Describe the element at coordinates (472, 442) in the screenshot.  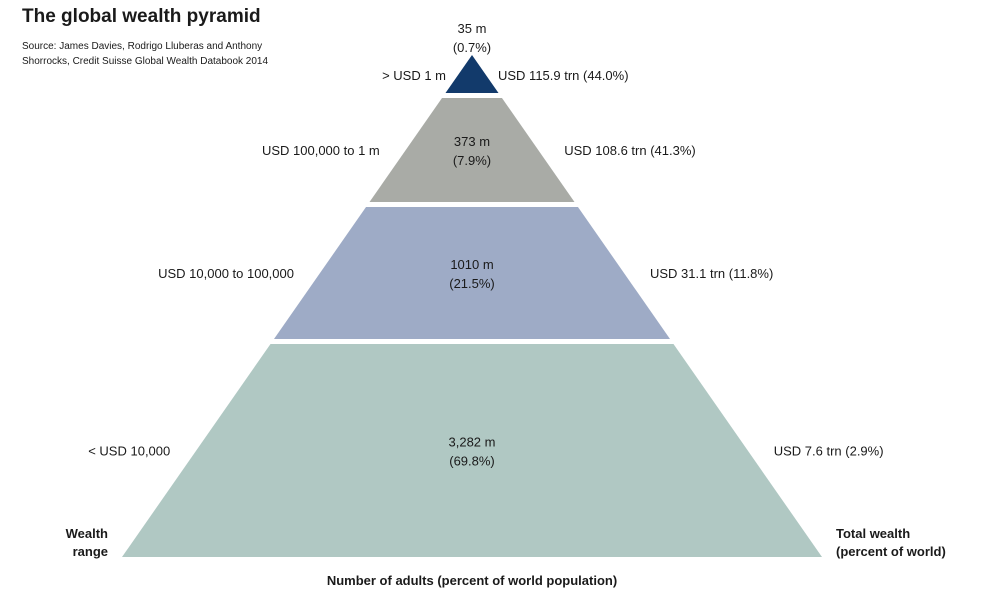
I see `tier-4-adults-label: 3,282 m` at that location.